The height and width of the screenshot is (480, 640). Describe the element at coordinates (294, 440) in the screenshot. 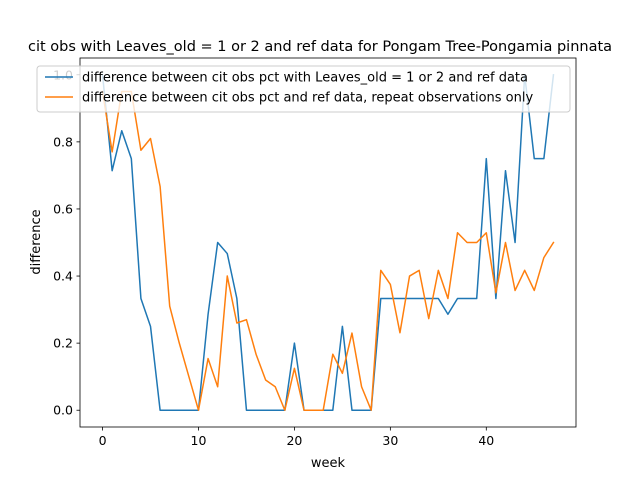

I see `x-tick-label: 20` at that location.